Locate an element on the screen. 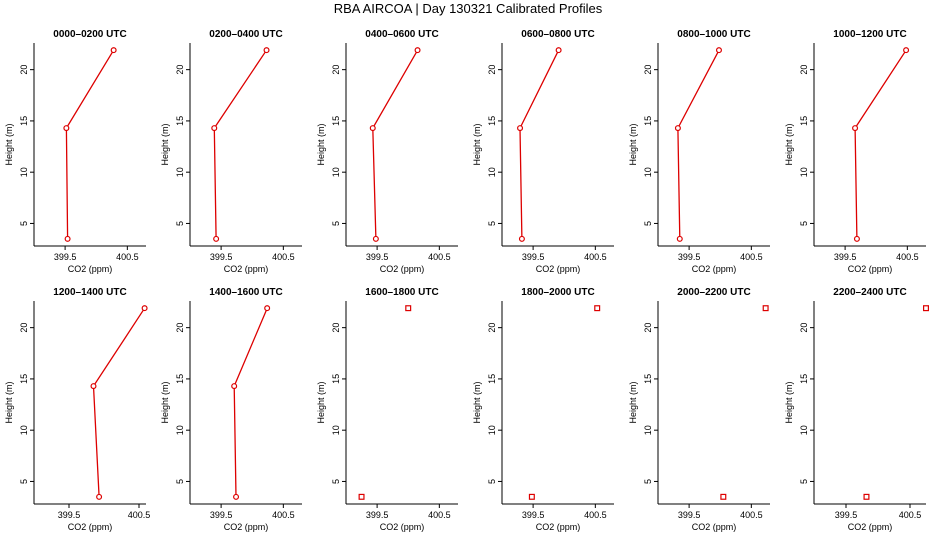 Image resolution: width=936 pixels, height=540 pixels. panel-title: 1600–1800 UTC is located at coordinates (401, 292).